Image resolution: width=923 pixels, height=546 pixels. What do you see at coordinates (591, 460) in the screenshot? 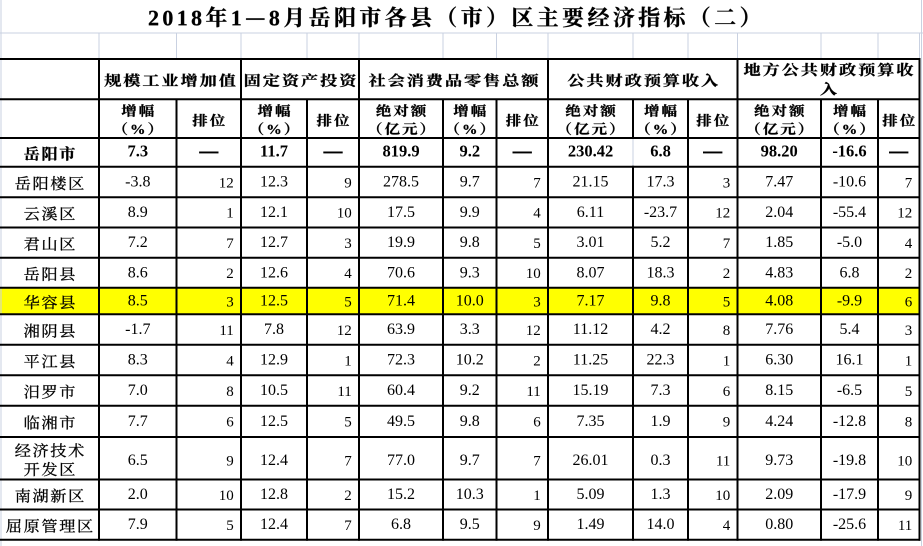
I see `svg-text: 26.01` at bounding box center [591, 460].